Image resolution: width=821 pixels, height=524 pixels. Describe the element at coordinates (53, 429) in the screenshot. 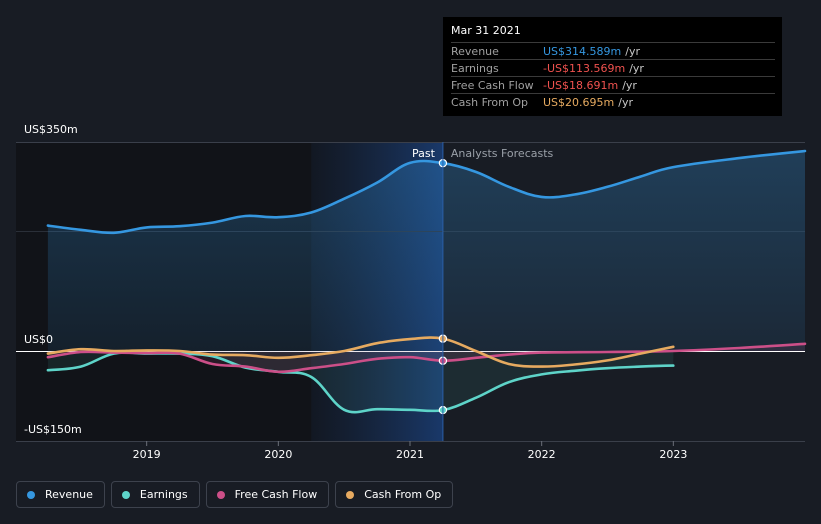

I see `y-tick-label: -US$150m` at that location.